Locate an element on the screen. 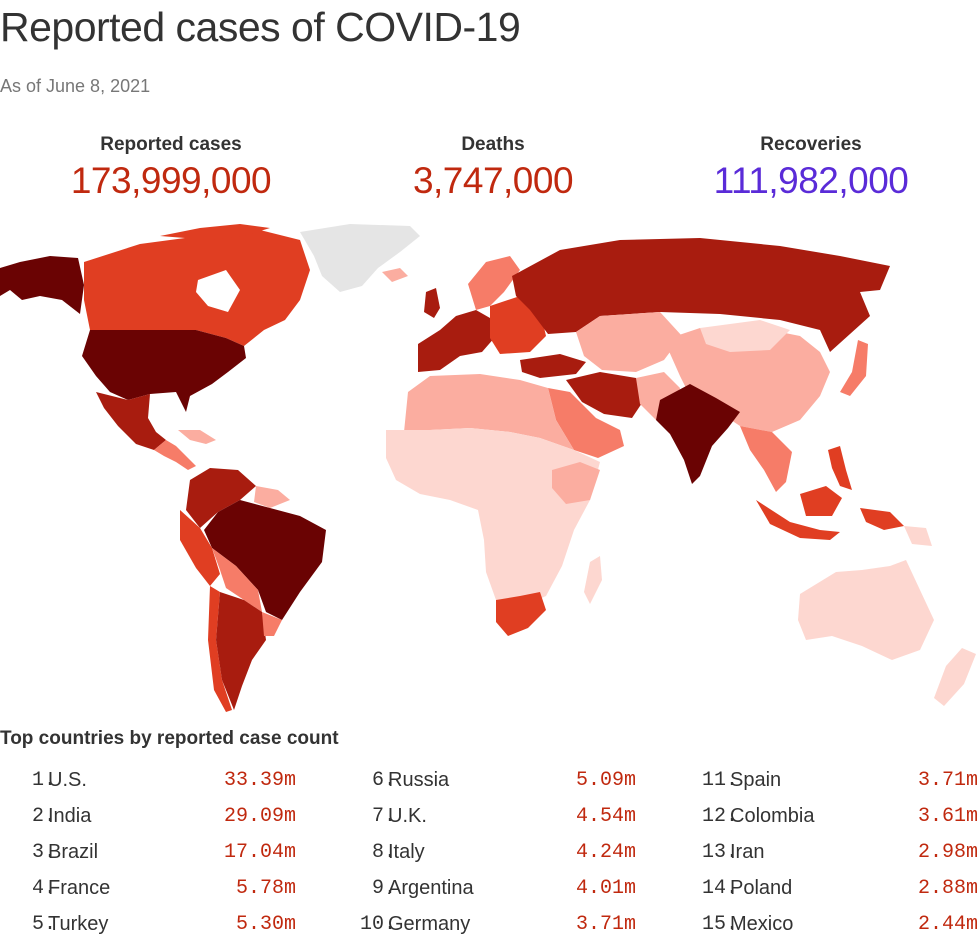  list-item: 4. France 5.78m is located at coordinates (148, 893).